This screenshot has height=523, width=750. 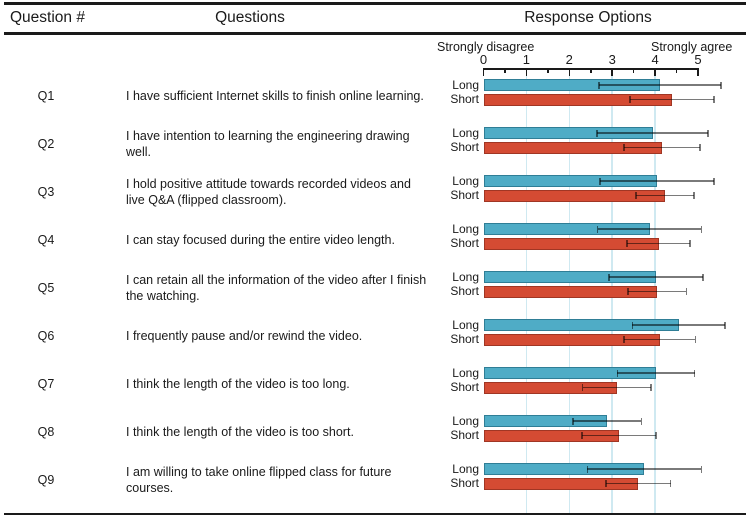 What do you see at coordinates (375, 3) in the screenshot?
I see `top-rule` at bounding box center [375, 3].